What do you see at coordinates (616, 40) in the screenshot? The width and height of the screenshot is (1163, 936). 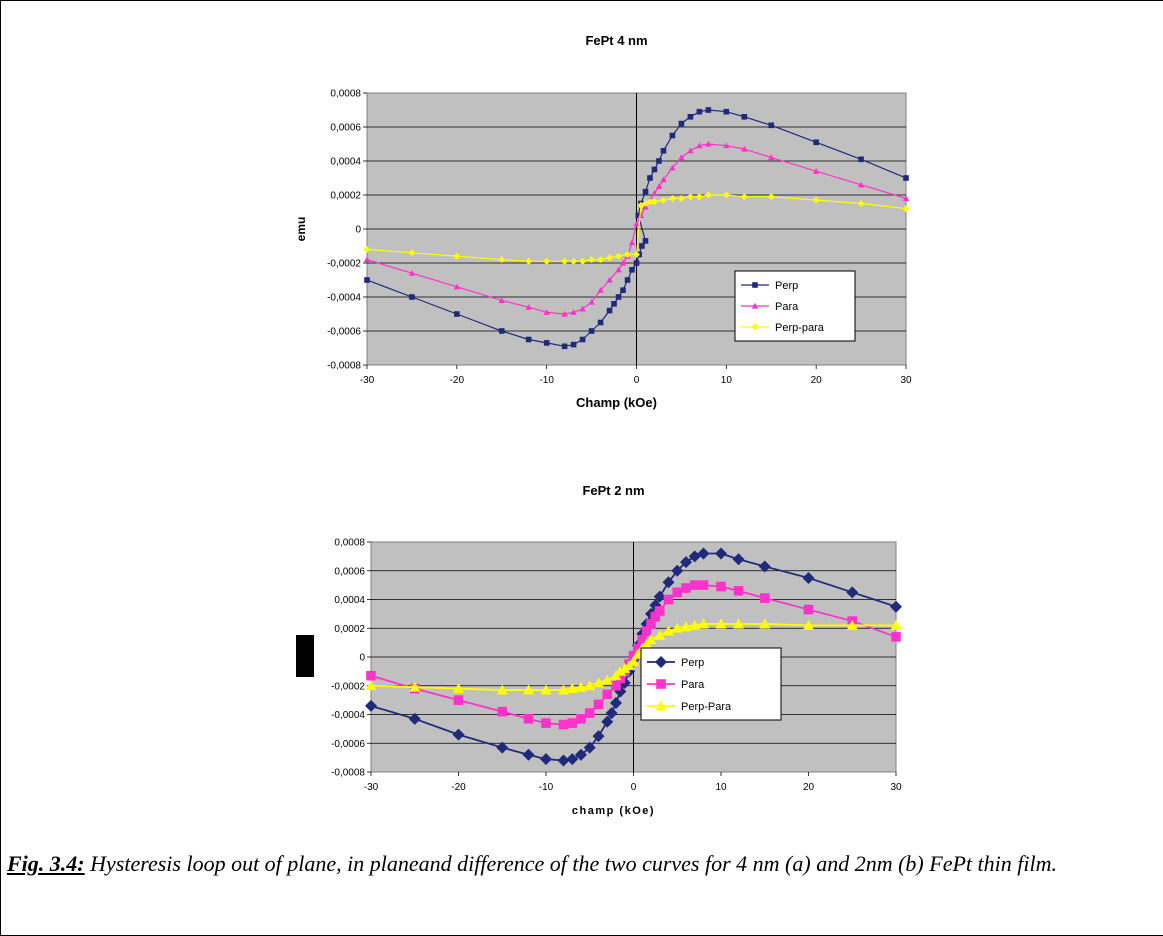 I see `chart-title: FePt 4 nm` at bounding box center [616, 40].